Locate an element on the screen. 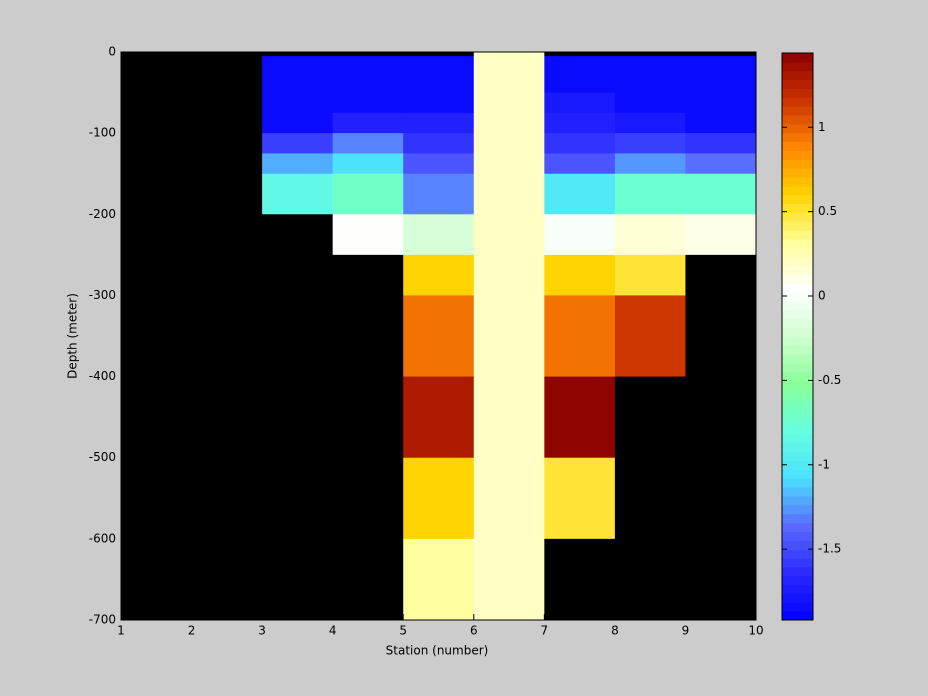  x-tick-label: 10 is located at coordinates (755, 631).